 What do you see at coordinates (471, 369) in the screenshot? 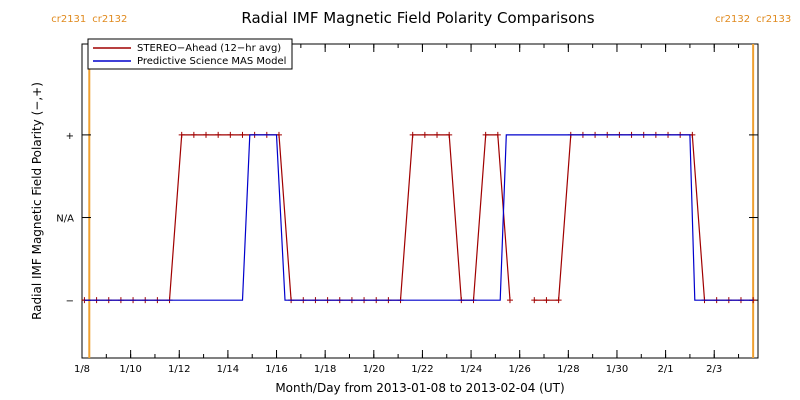
I see `x-tick-label-8: 1/24` at bounding box center [471, 369].